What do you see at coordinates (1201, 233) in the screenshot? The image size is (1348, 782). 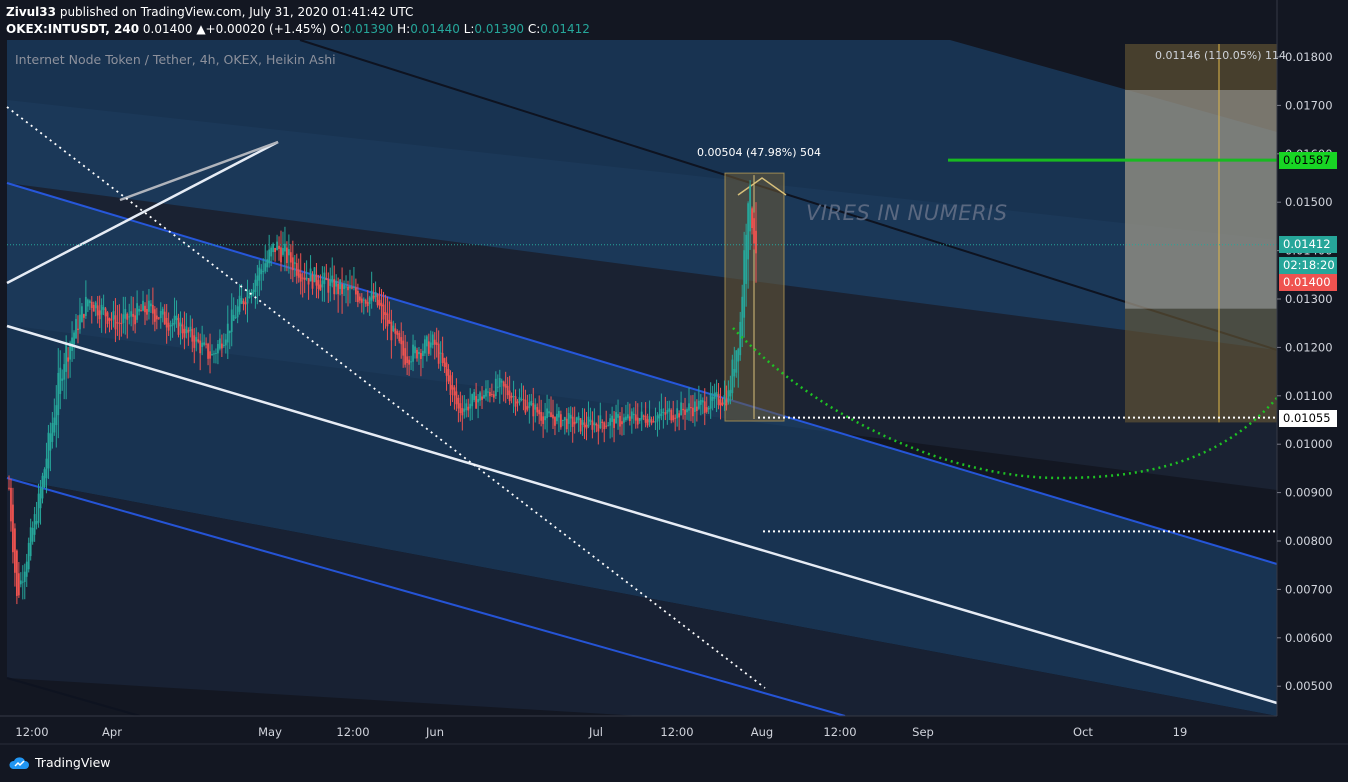 I see `fib-measure-box` at bounding box center [1201, 233].